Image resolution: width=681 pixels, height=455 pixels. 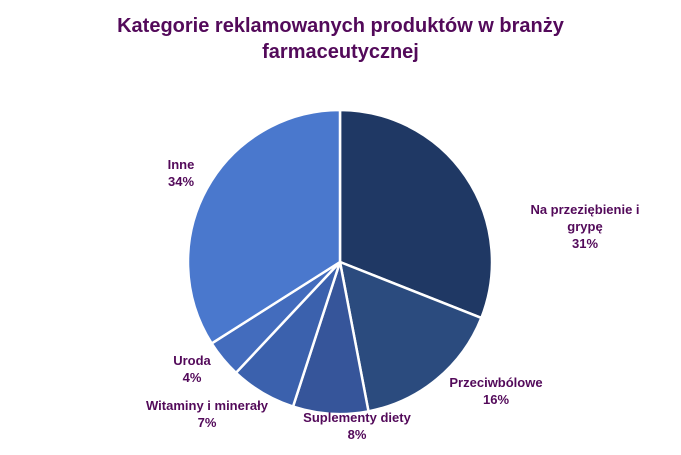 I want to click on slice-label-percent: 7%, so click(x=207, y=422).